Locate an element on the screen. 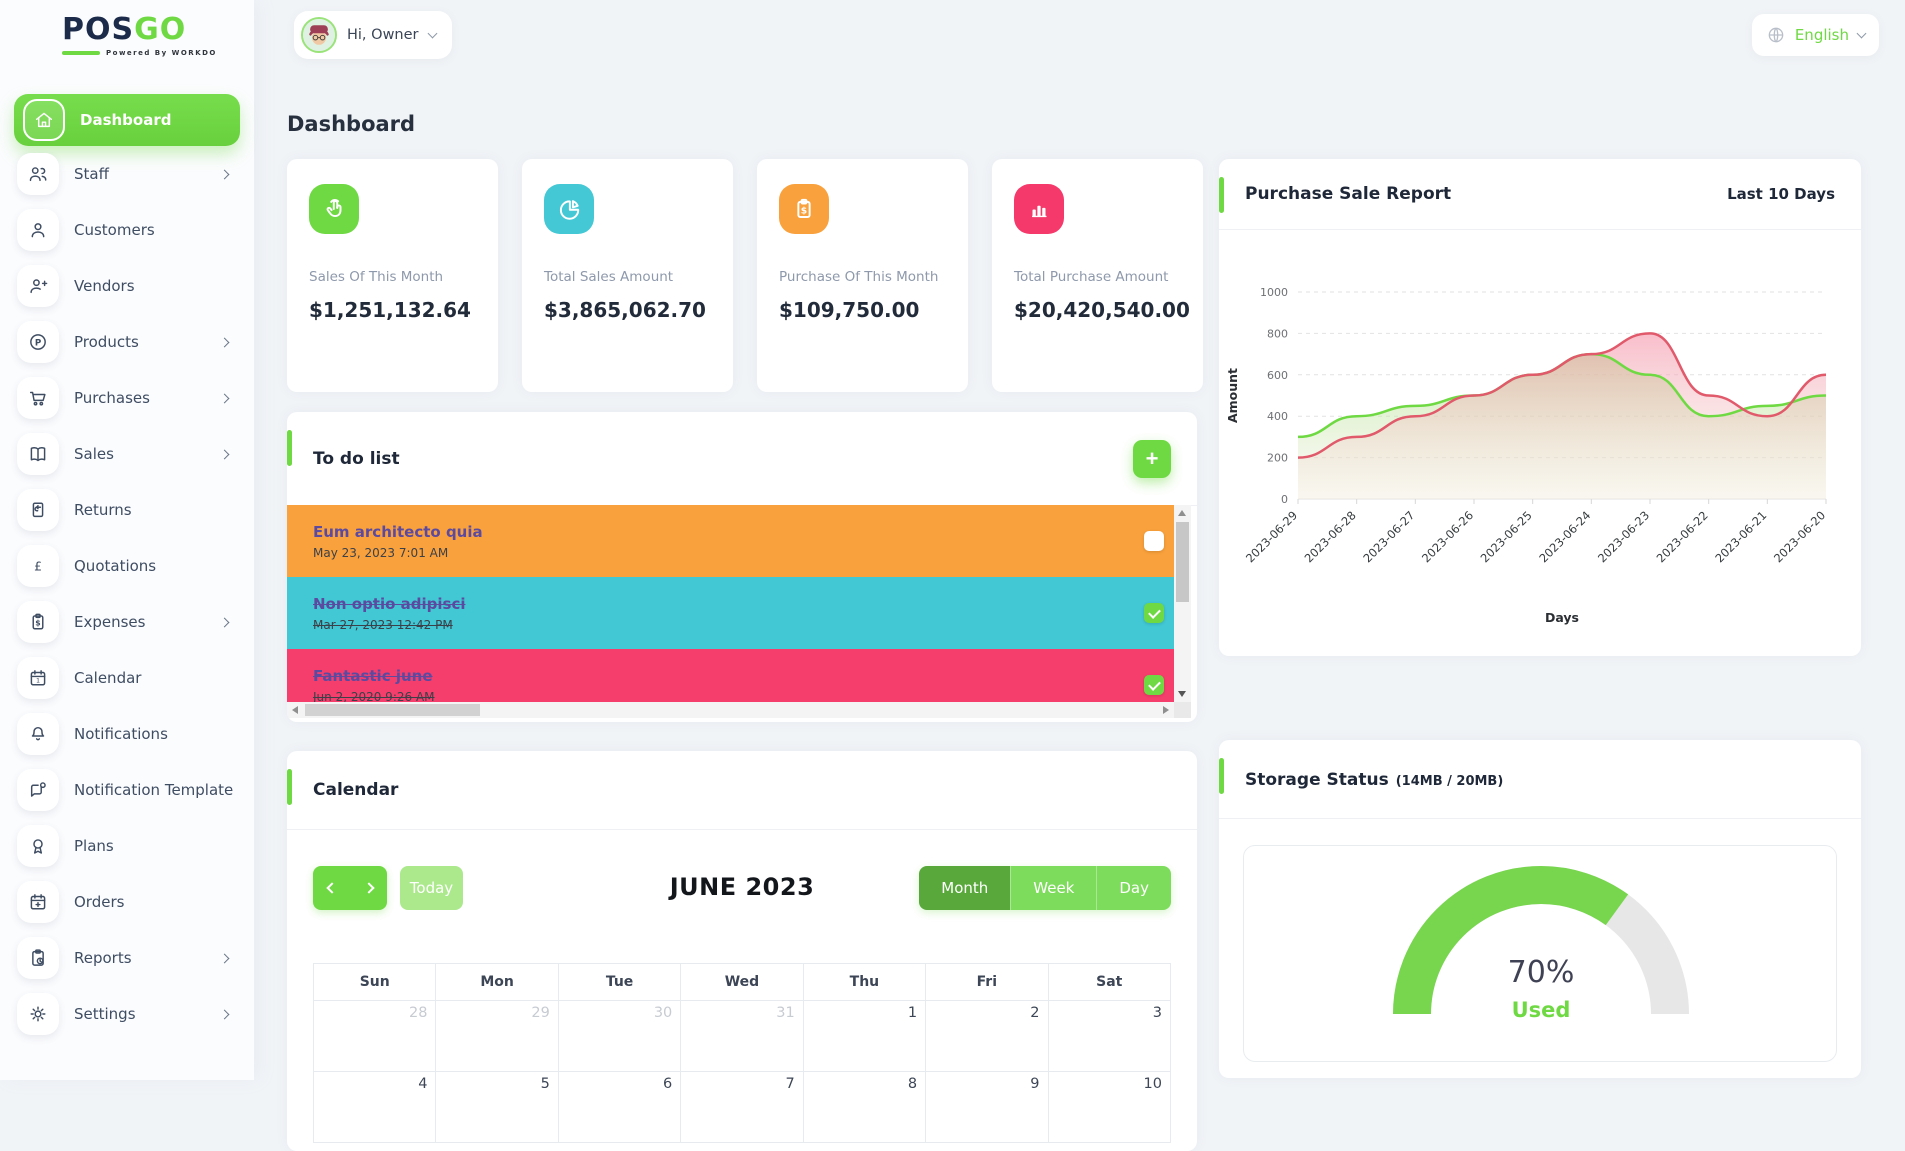 Image resolution: width=1905 pixels, height=1151 pixels. calendar-icon: 1 is located at coordinates (38, 678).